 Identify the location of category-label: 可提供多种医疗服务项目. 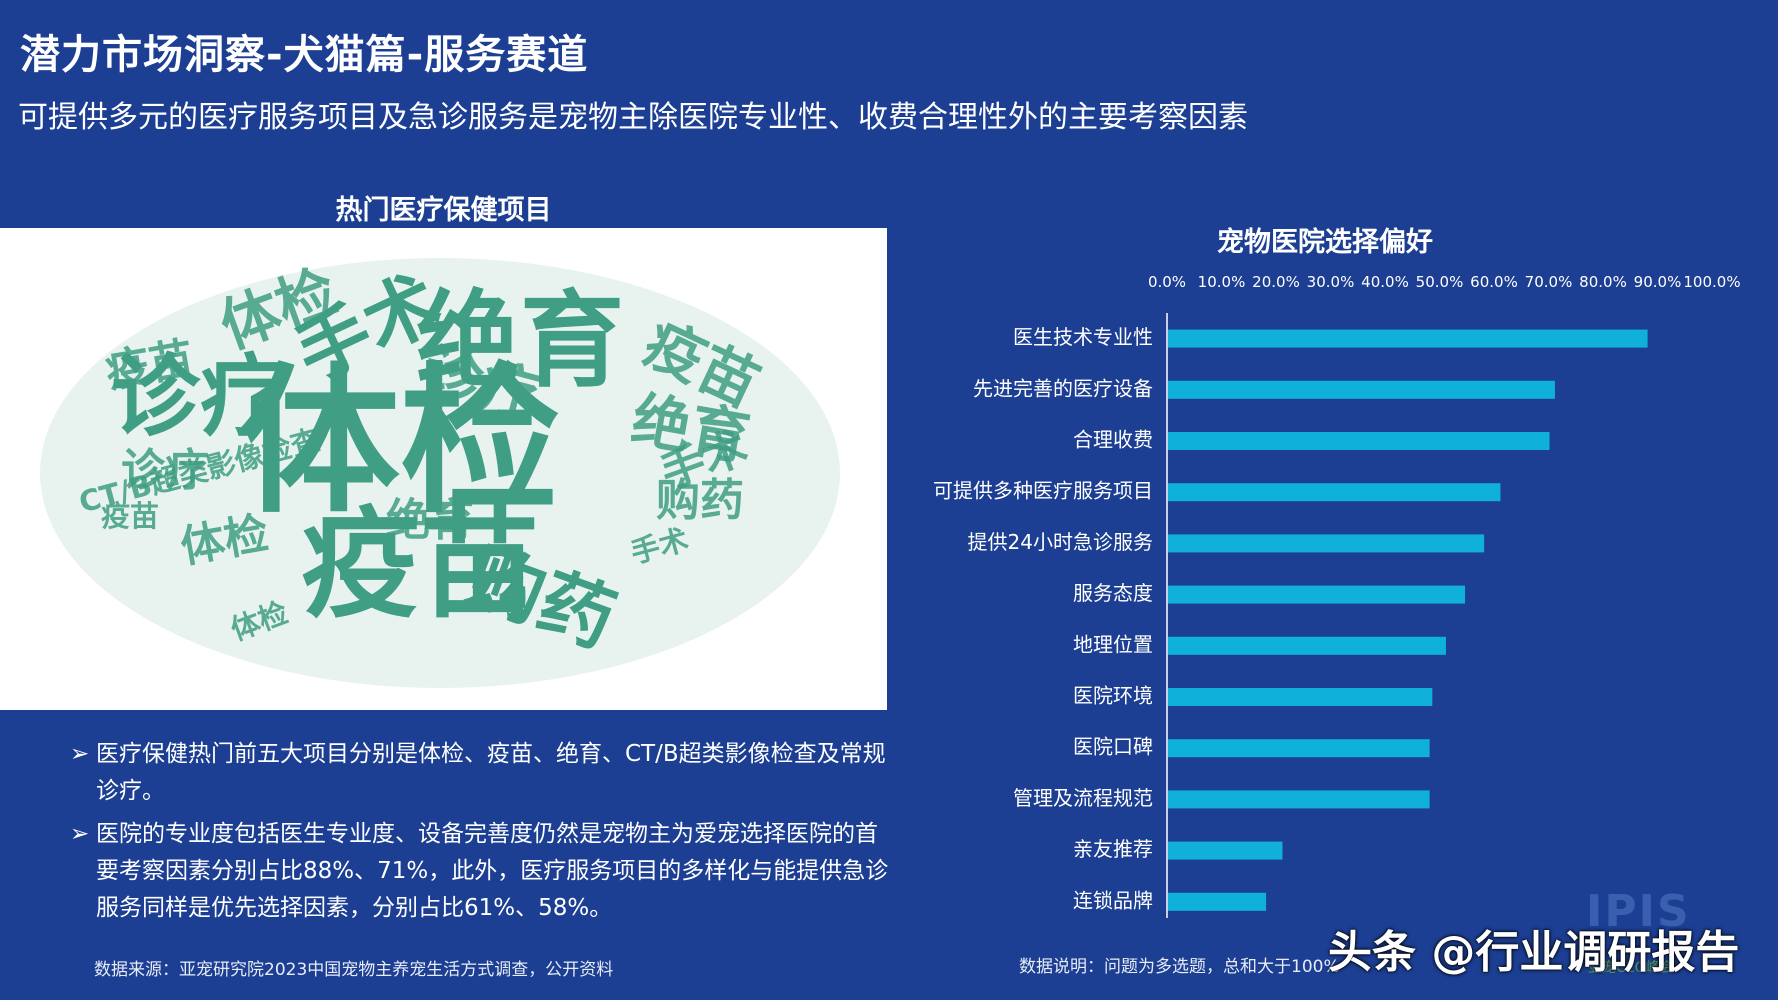
(1043, 491).